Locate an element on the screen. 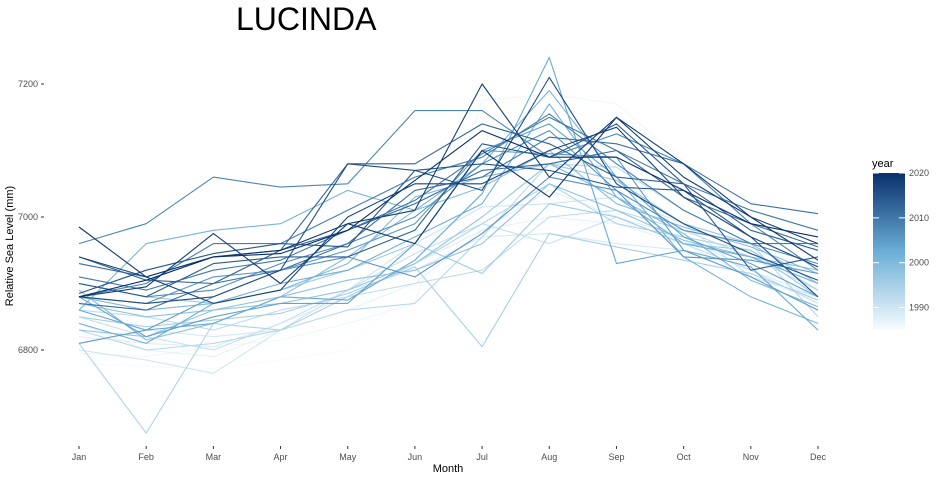 This screenshot has height=480, width=940. x-axis: Jan Feb Mar Apr May Jun Jul Aug Sep Oct Nov Dec is located at coordinates (449, 454).